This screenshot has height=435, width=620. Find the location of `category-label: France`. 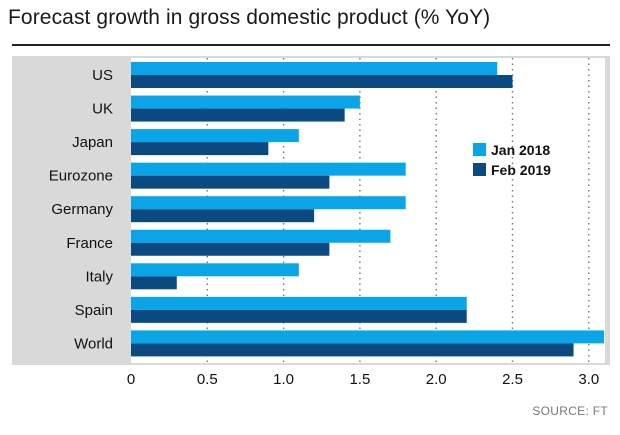

category-label: France is located at coordinates (89, 243).